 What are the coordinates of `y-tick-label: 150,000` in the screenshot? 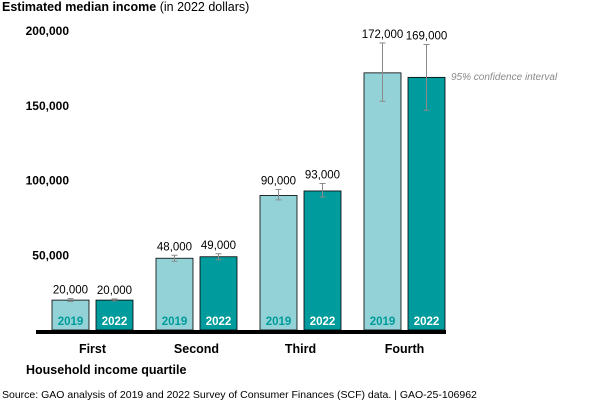 It's located at (48, 106).